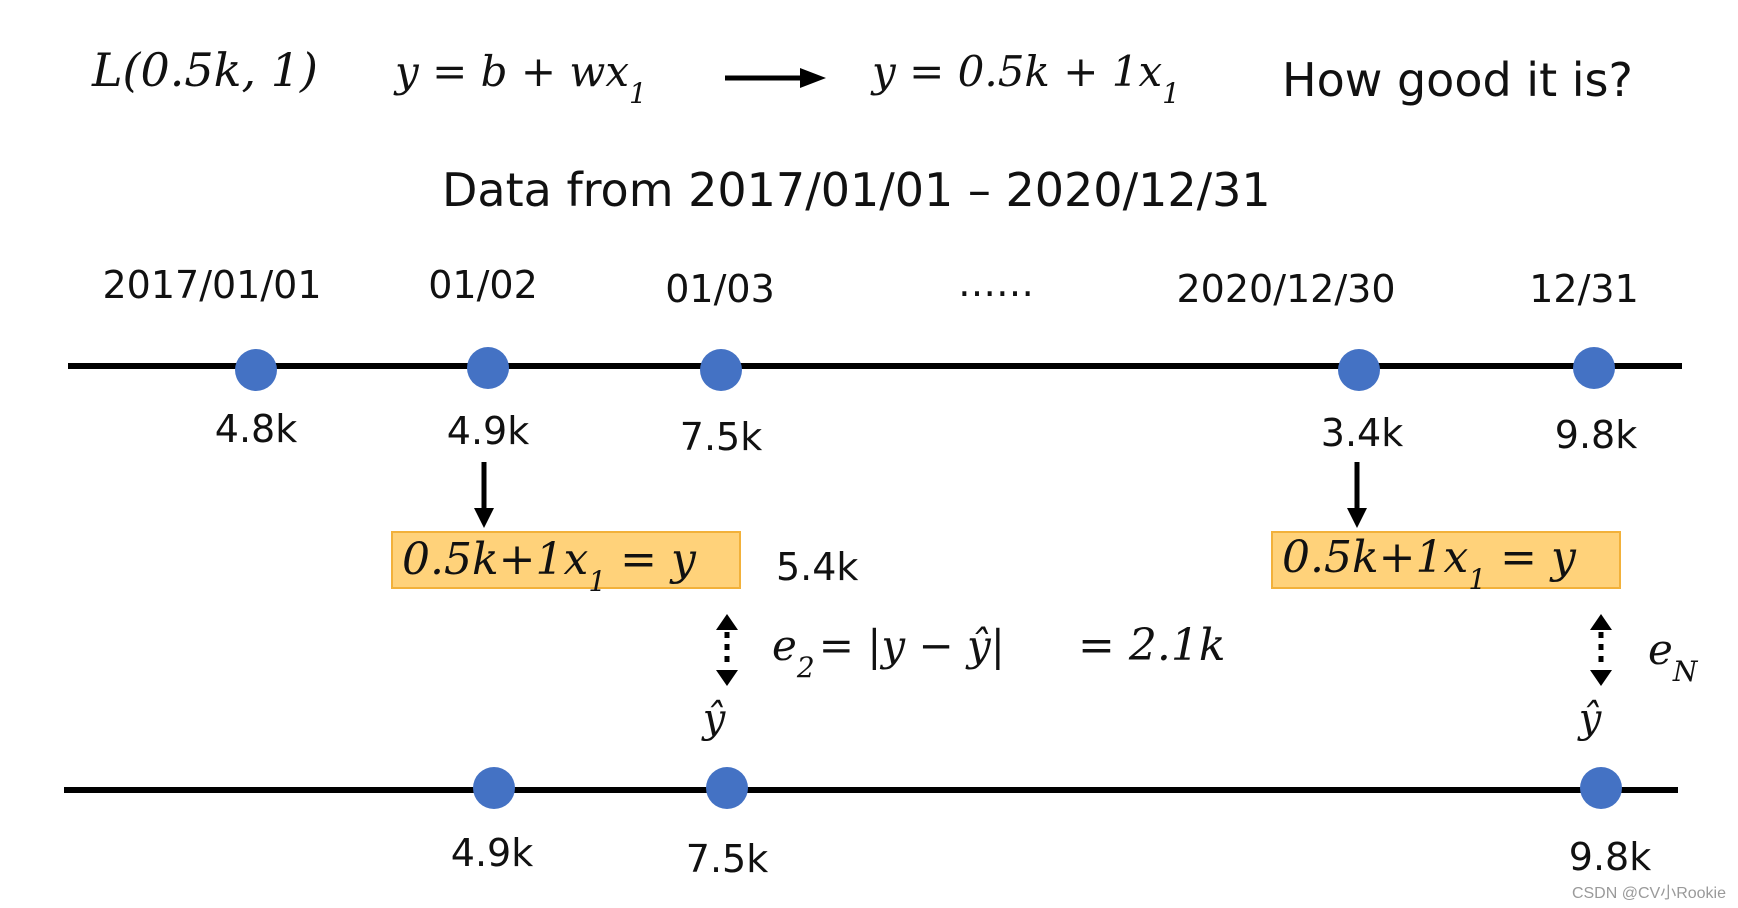 Image resolution: width=1738 pixels, height=908 pixels. I want to click on date-label: 2020/12/30, so click(1285, 289).